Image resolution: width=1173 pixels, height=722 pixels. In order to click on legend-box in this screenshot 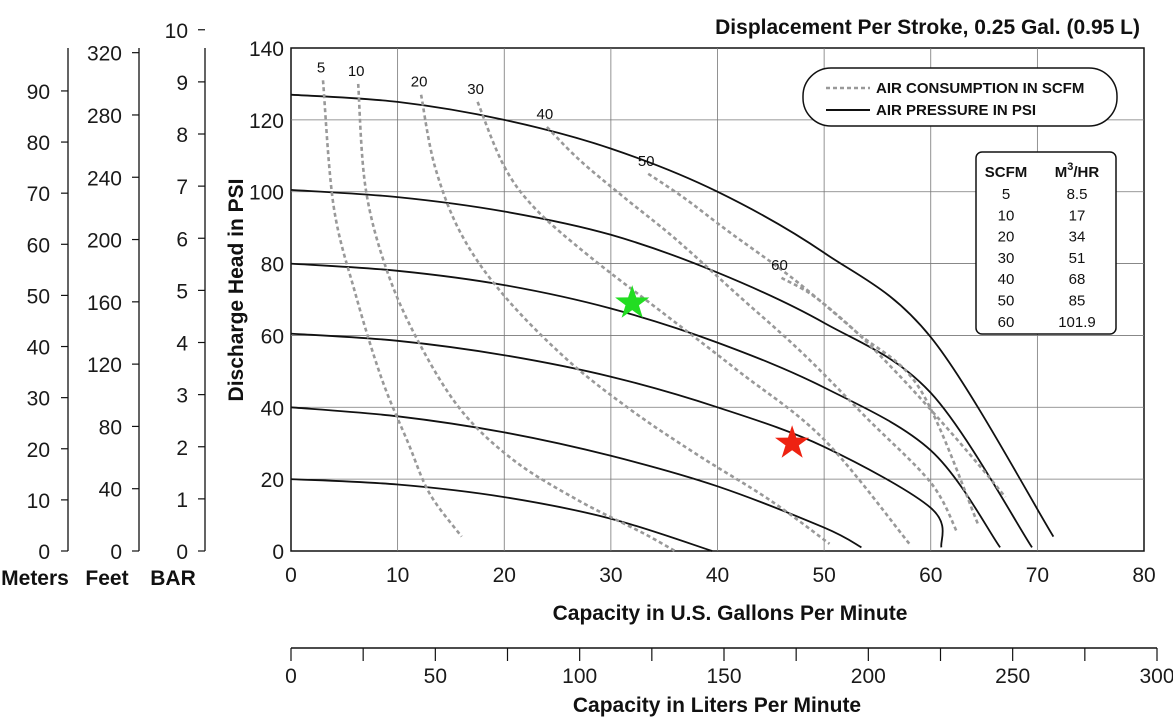, I will do `click(960, 97)`.